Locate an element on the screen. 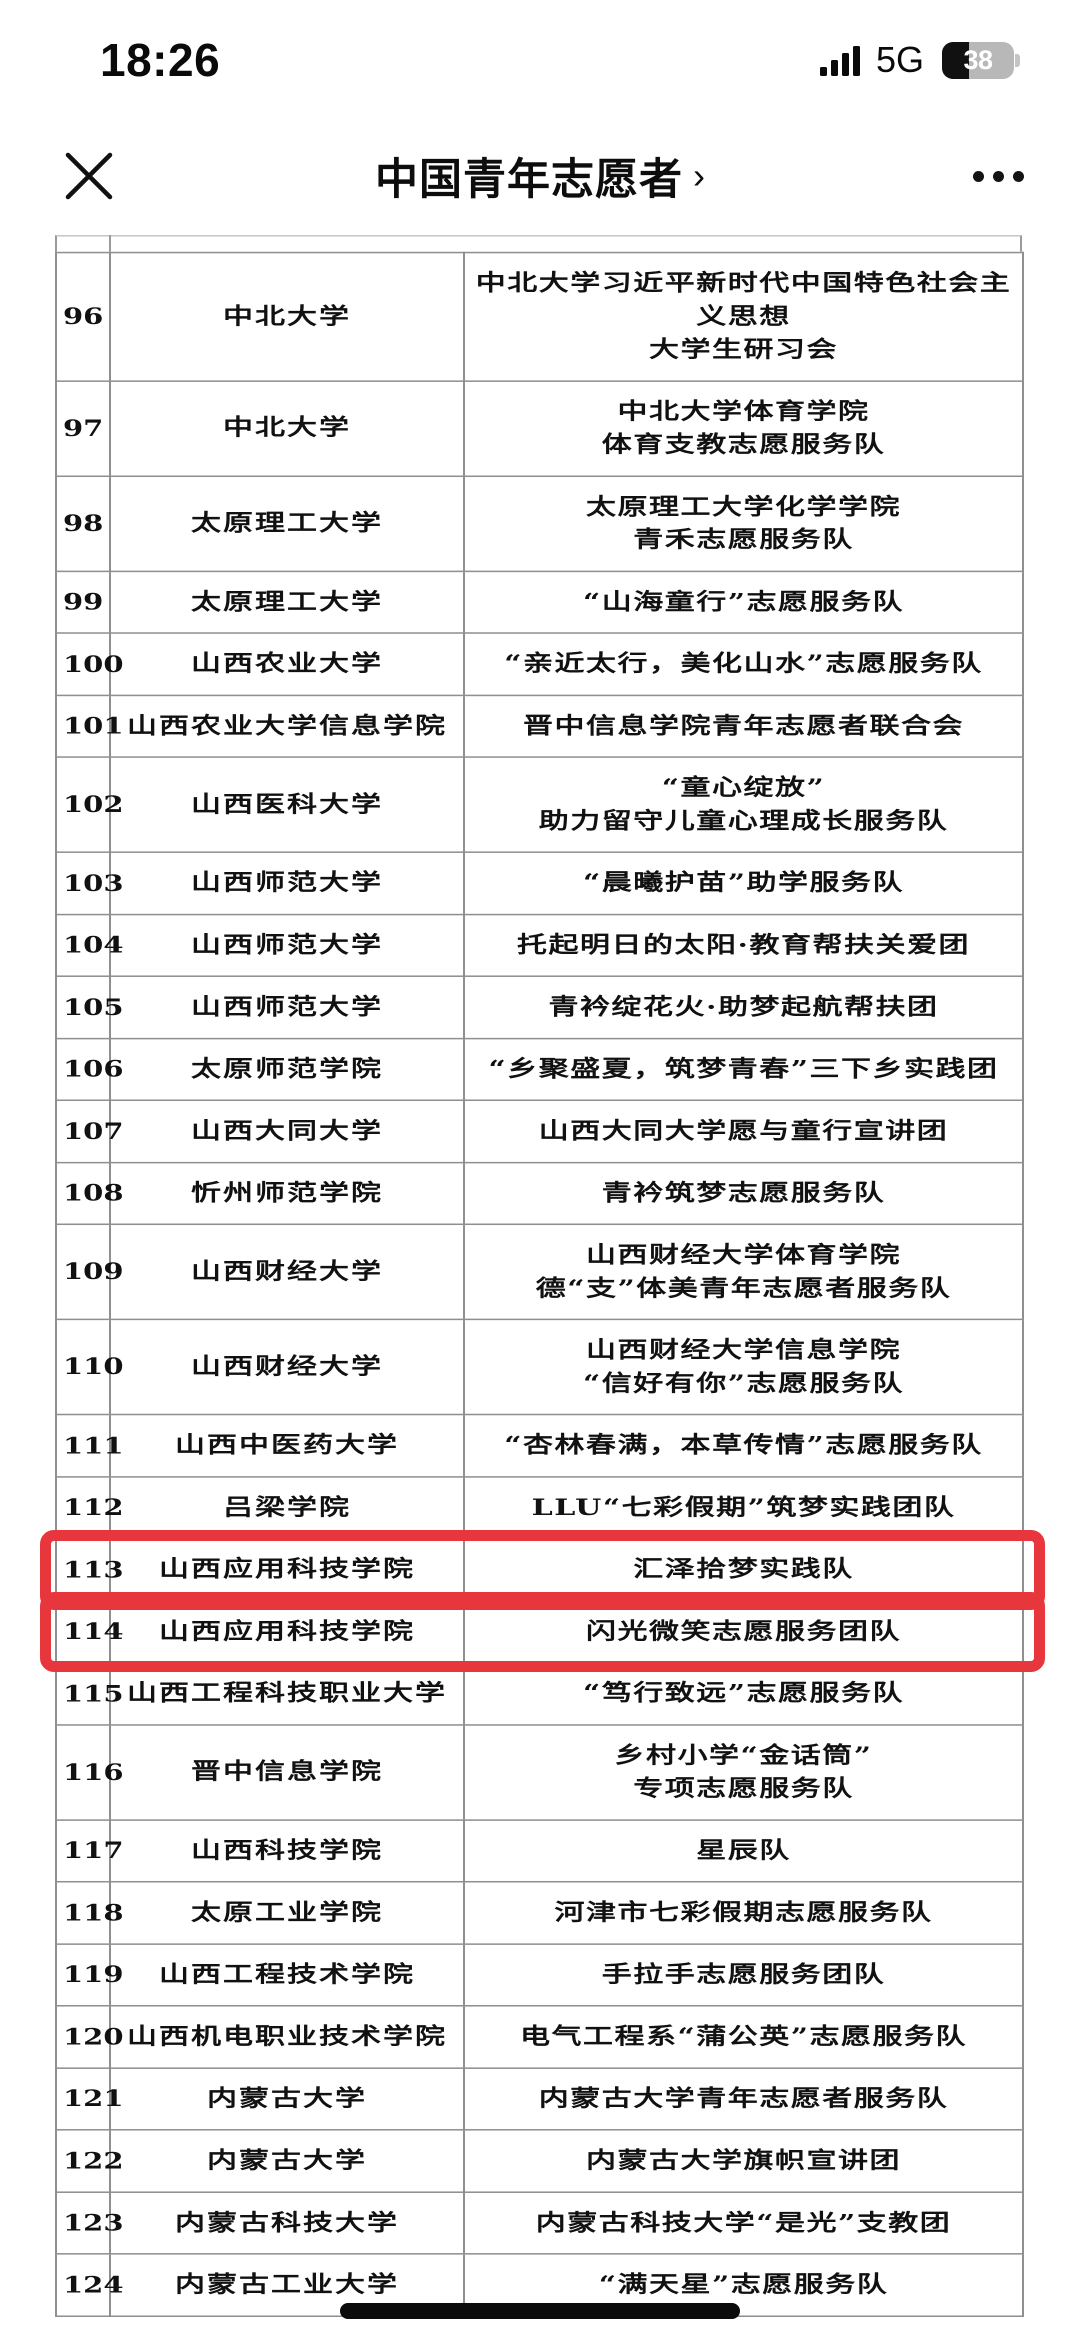  close-icon is located at coordinates (89, 176).